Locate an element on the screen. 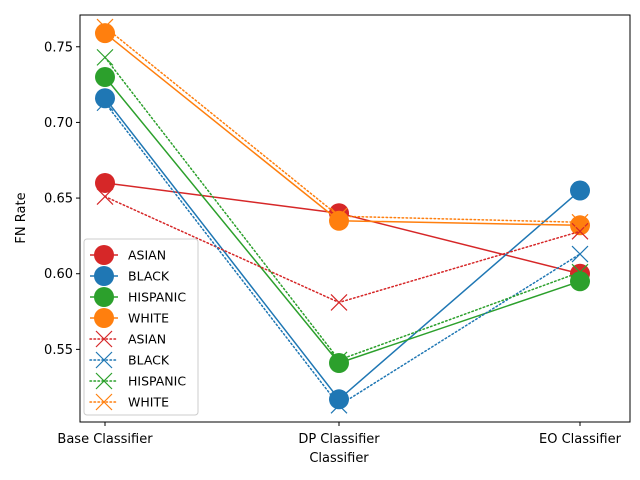  y-tick-label: 0.75 is located at coordinates (58, 47).